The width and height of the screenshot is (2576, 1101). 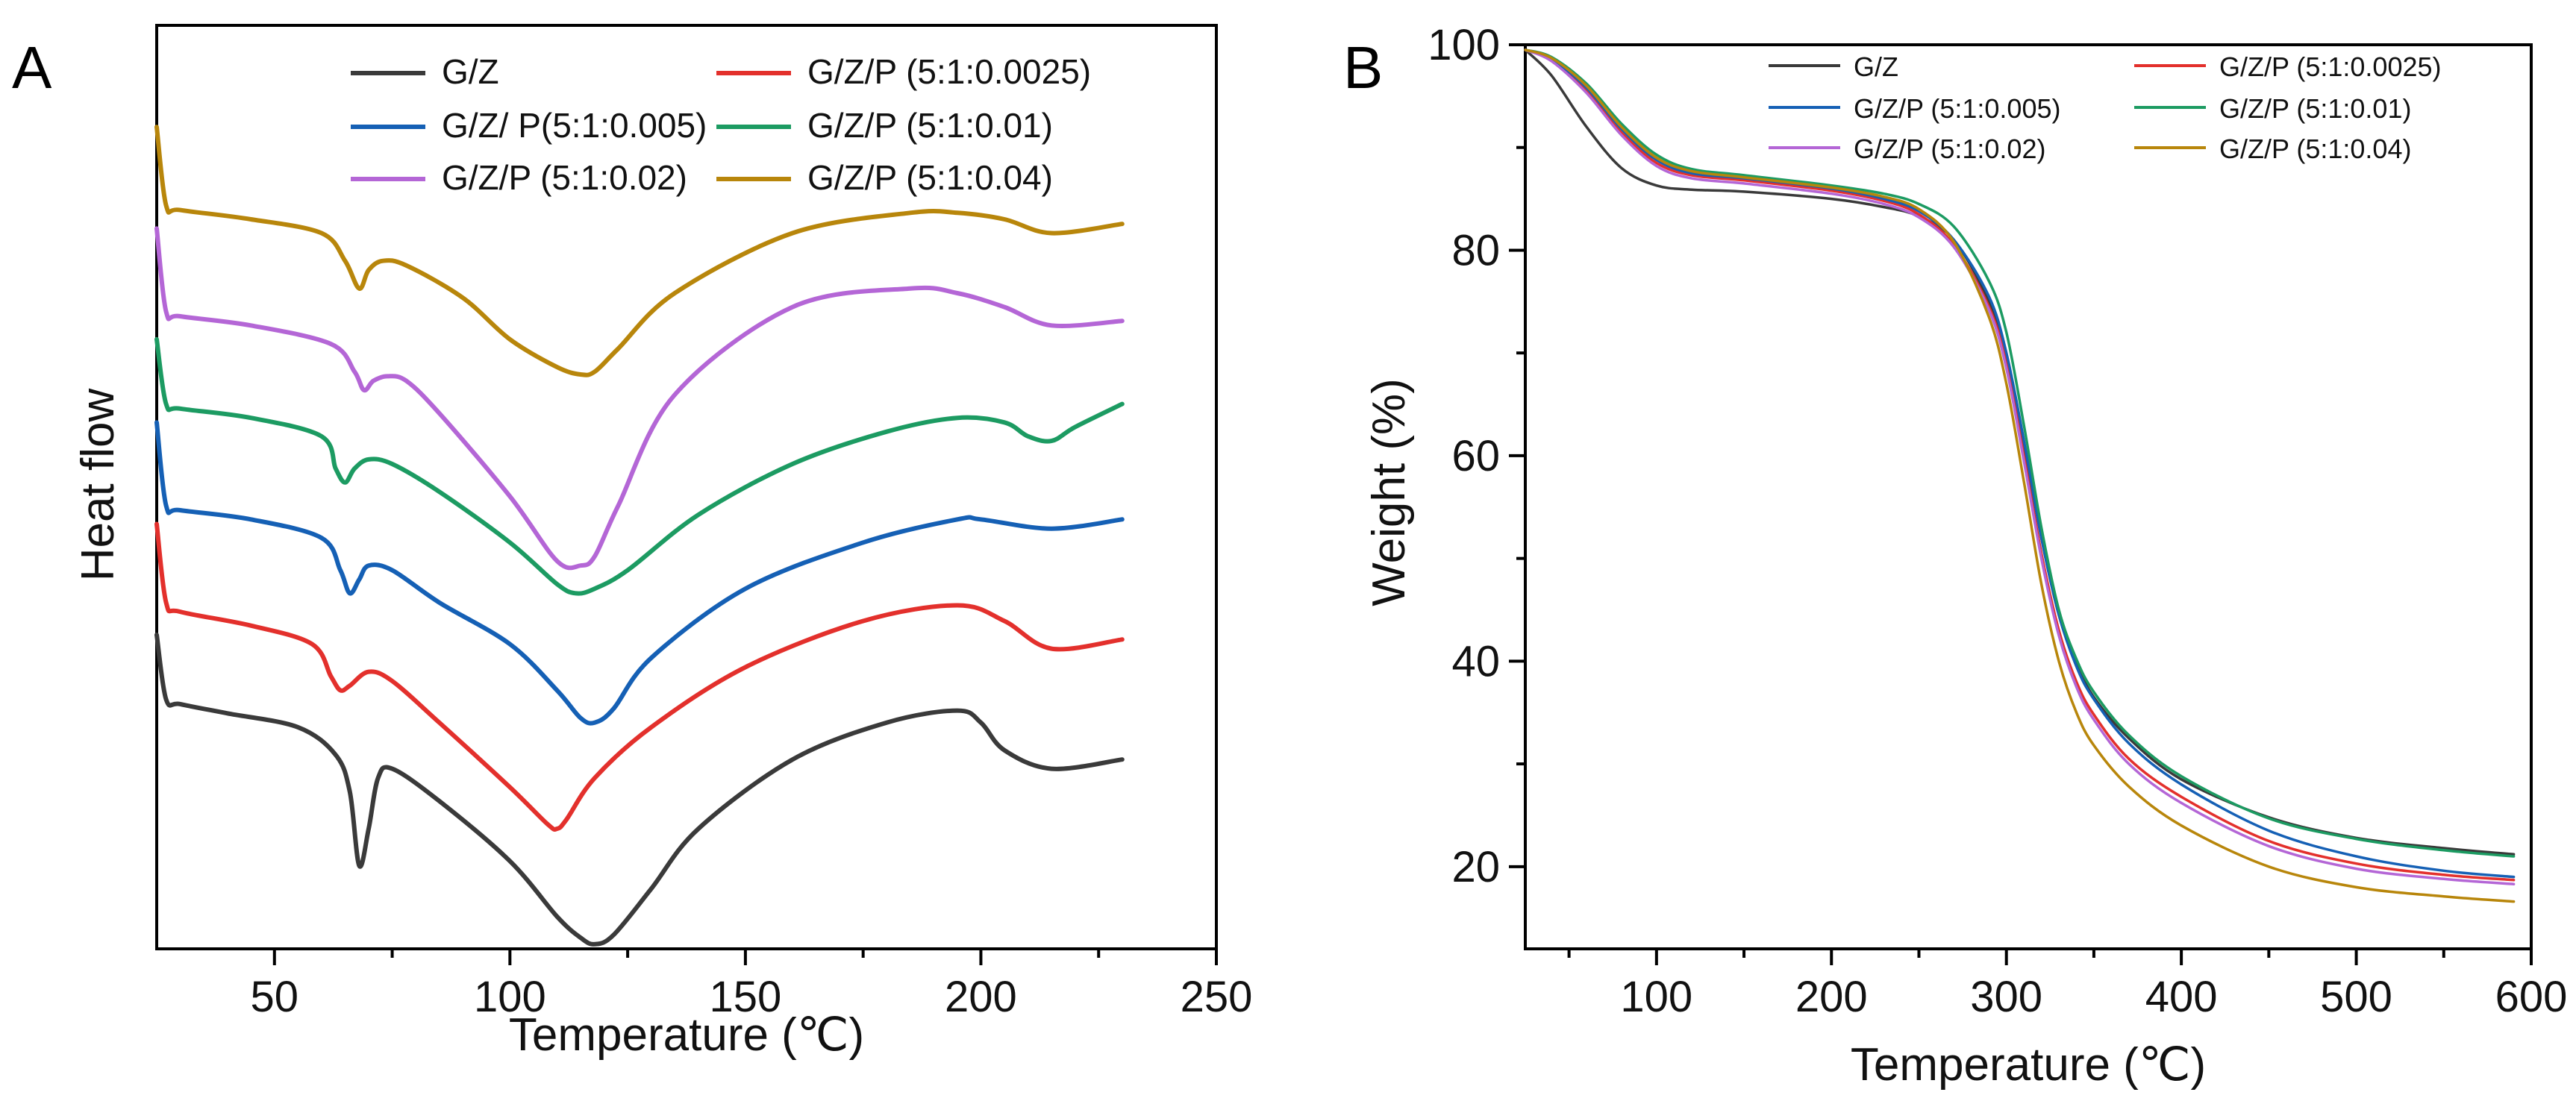 I want to click on panel-label-a: A, so click(x=32, y=67).